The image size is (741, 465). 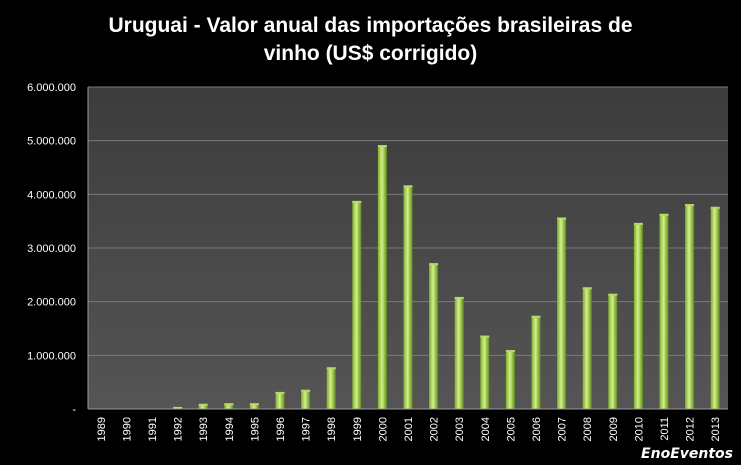 What do you see at coordinates (510, 351) in the screenshot?
I see `bar-top-2005` at bounding box center [510, 351].